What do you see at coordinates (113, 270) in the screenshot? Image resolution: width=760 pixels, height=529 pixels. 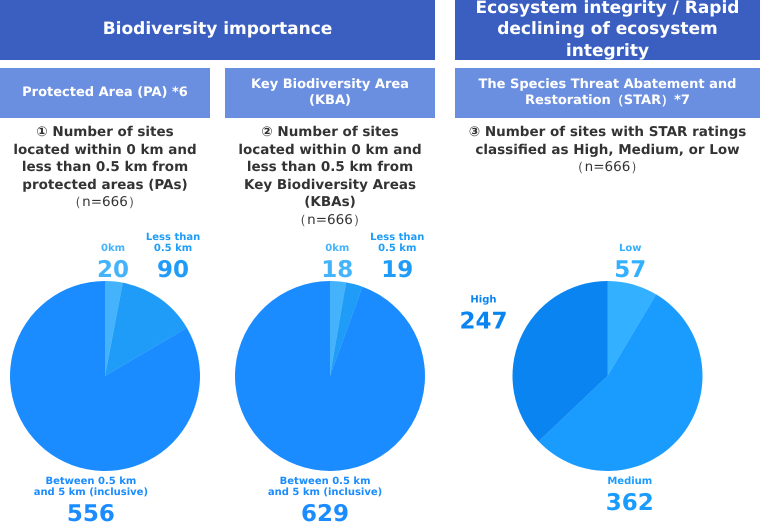 I see `data-label: 20` at bounding box center [113, 270].